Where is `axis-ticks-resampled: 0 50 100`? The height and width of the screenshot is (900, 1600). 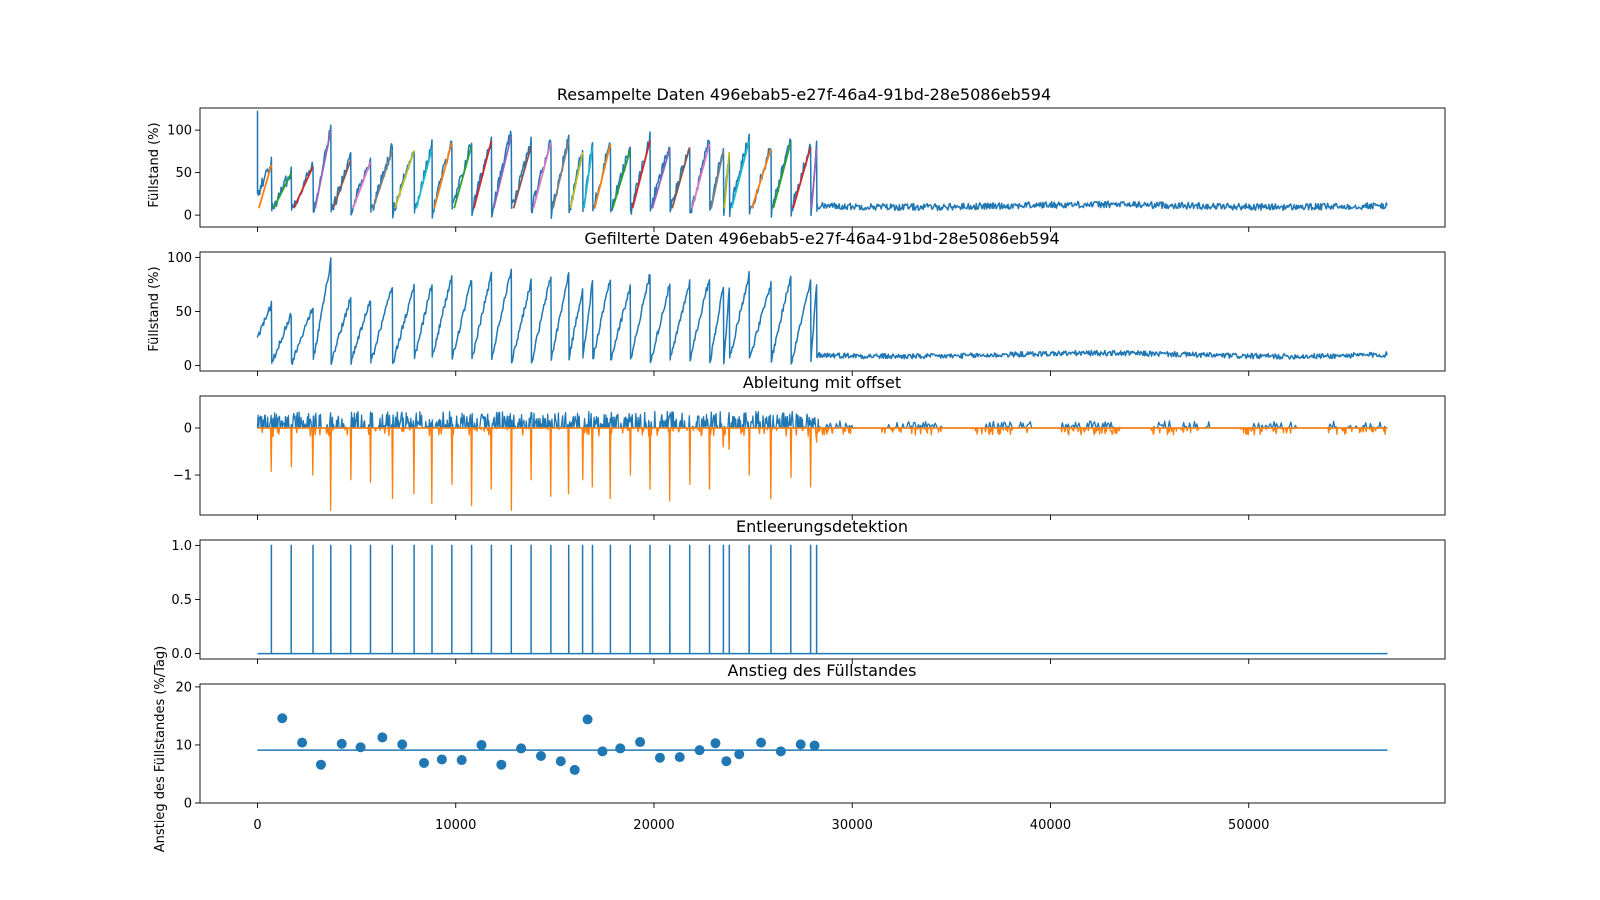
axis-ticks-resampled: 0 50 100 is located at coordinates (708, 178).